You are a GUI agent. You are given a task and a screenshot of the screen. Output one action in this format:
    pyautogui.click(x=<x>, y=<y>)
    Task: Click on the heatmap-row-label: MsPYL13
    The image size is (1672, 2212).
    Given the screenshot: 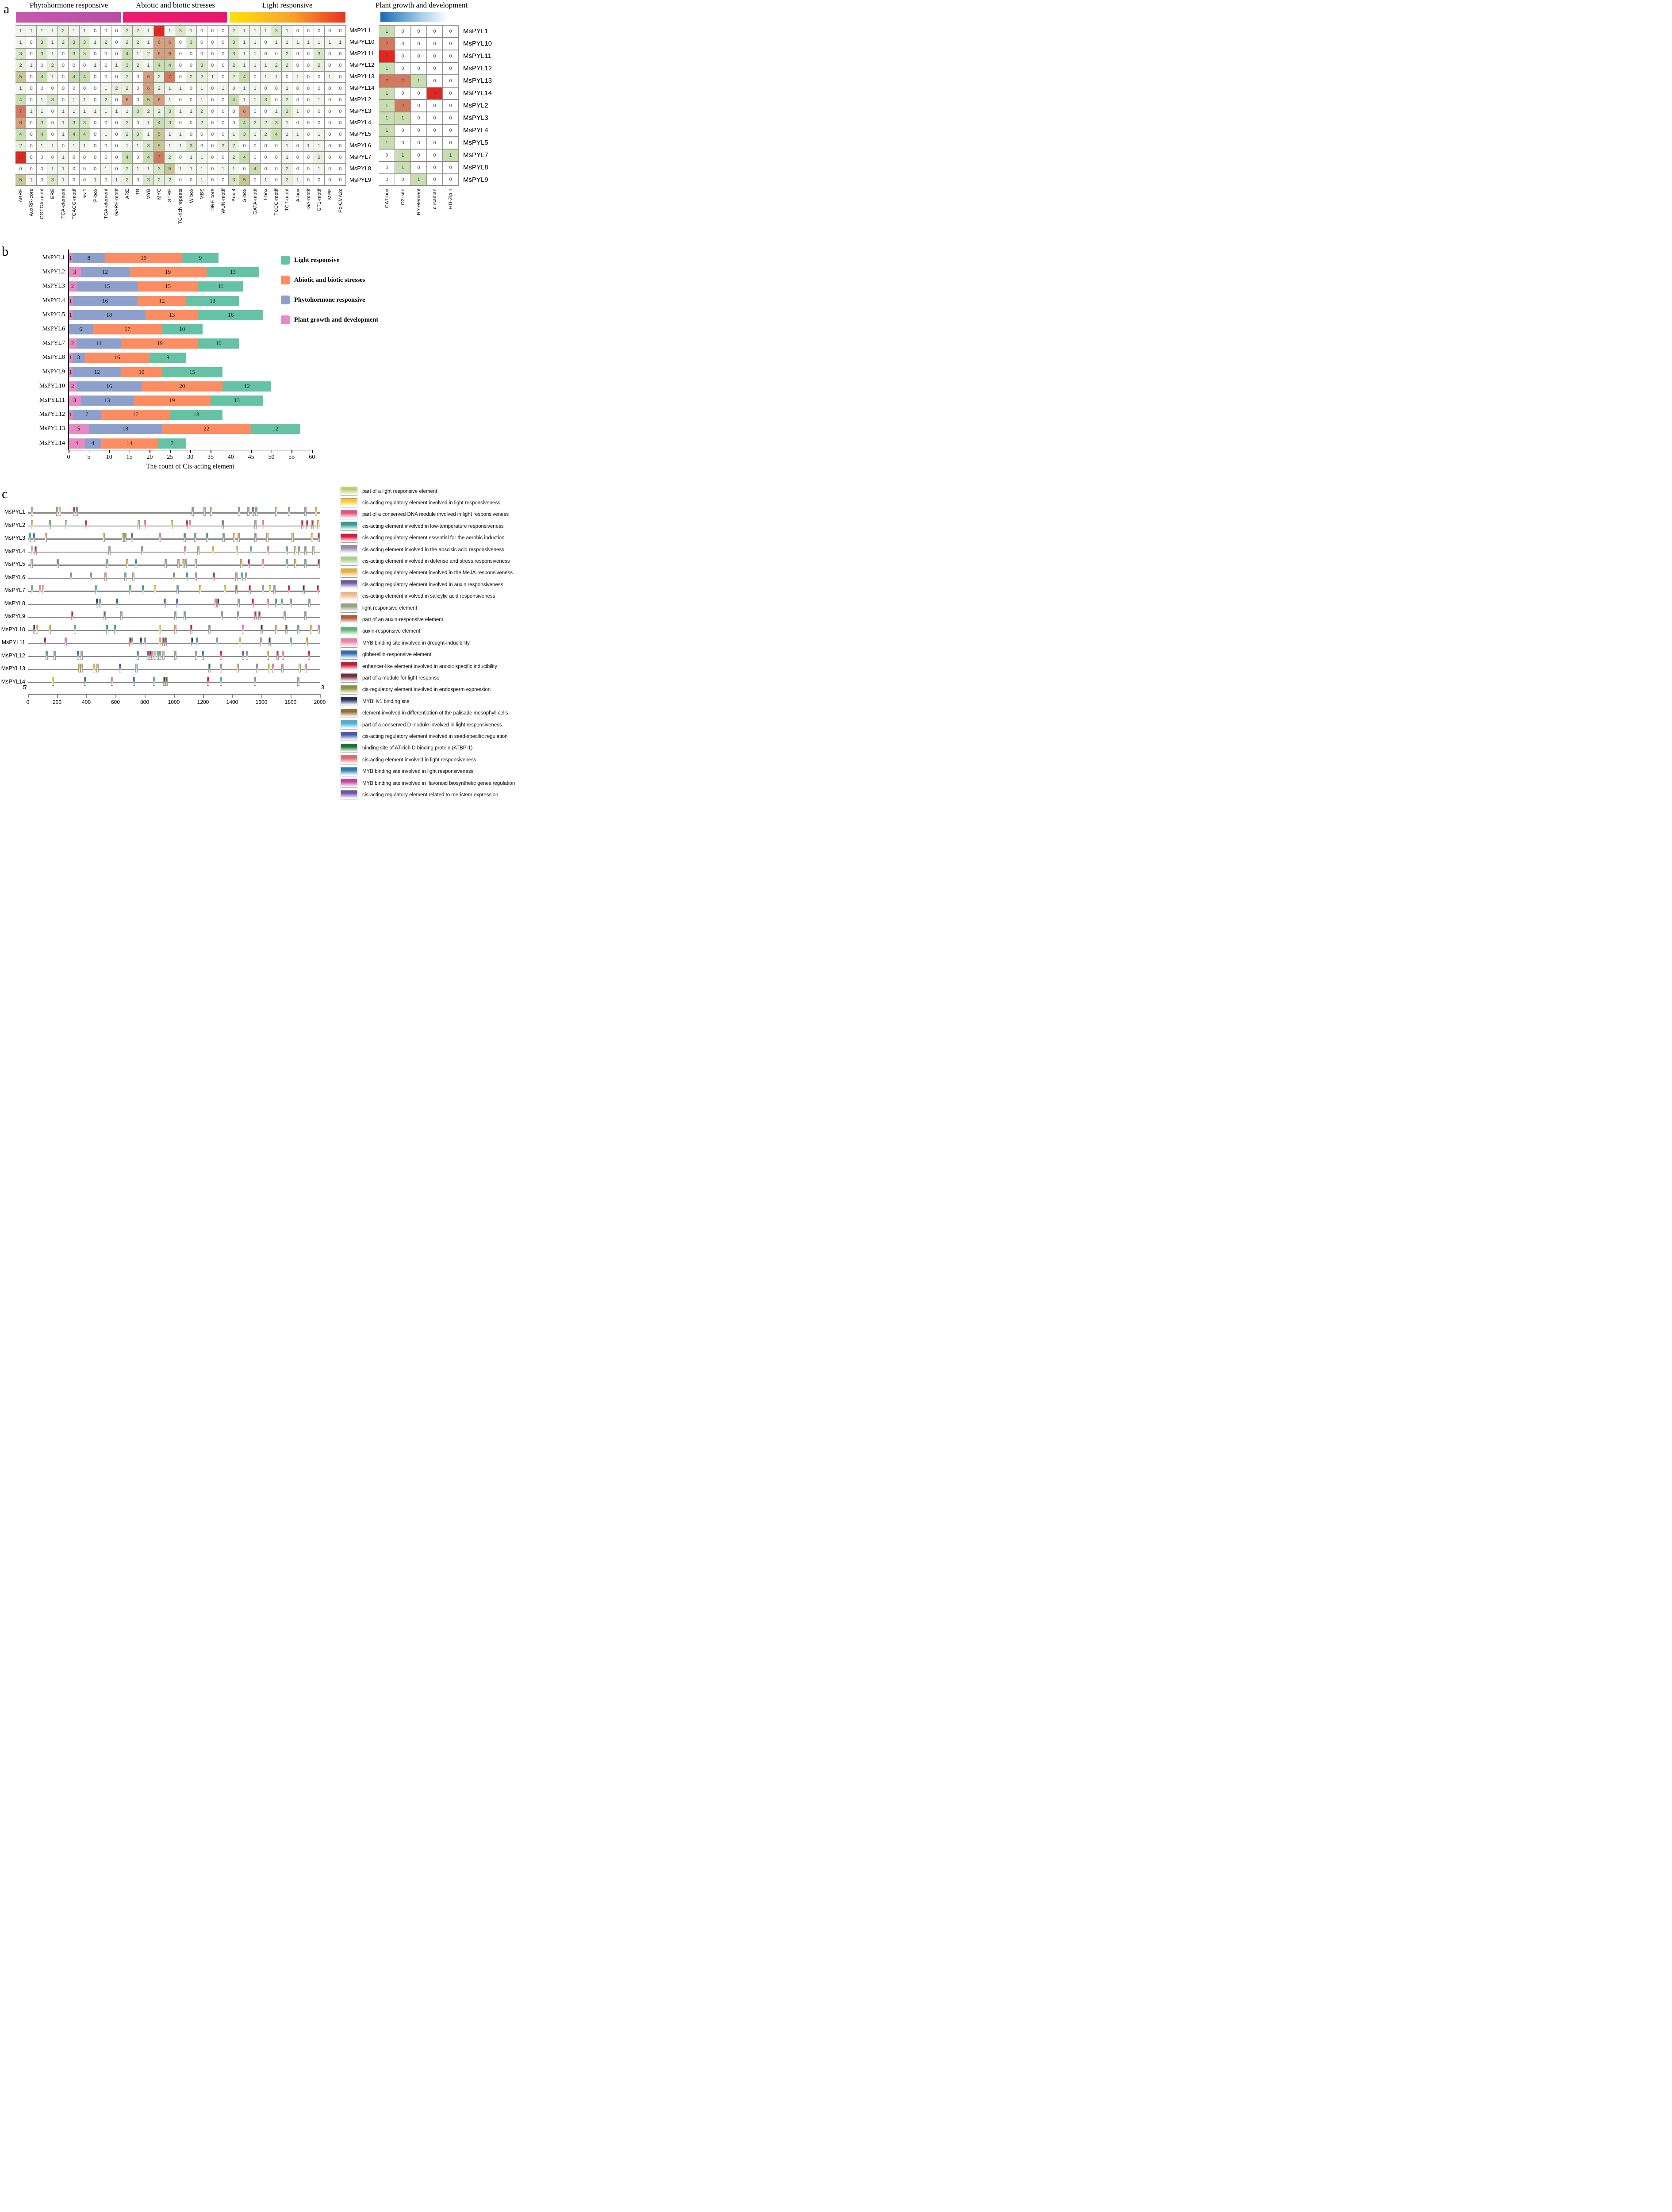 What is the action you would take?
    pyautogui.click(x=478, y=81)
    